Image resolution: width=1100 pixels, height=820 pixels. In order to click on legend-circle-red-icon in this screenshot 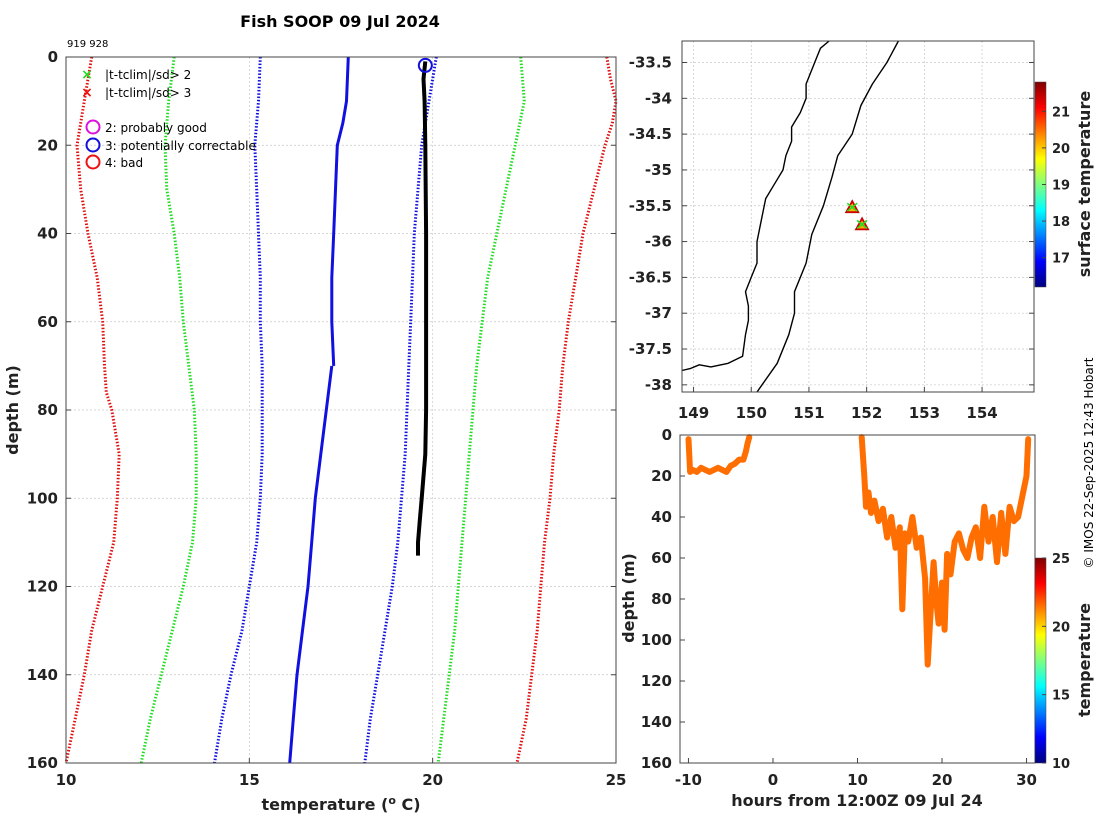, I will do `click(93, 162)`.